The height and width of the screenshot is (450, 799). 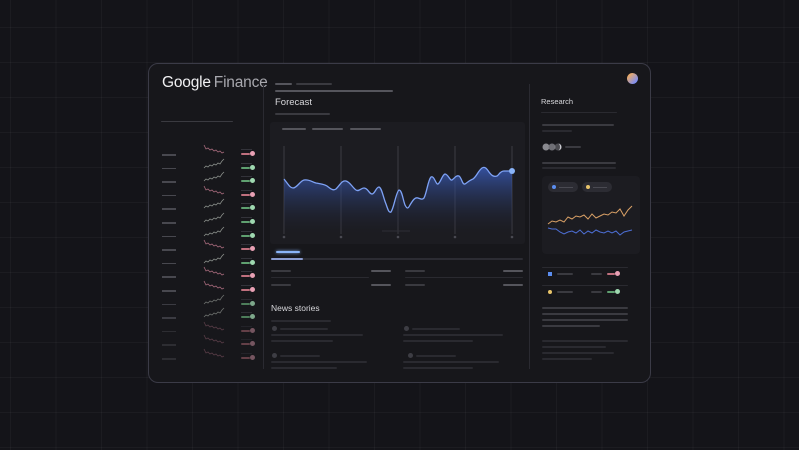 What do you see at coordinates (591, 215) in the screenshot?
I see `comparison-line-chart` at bounding box center [591, 215].